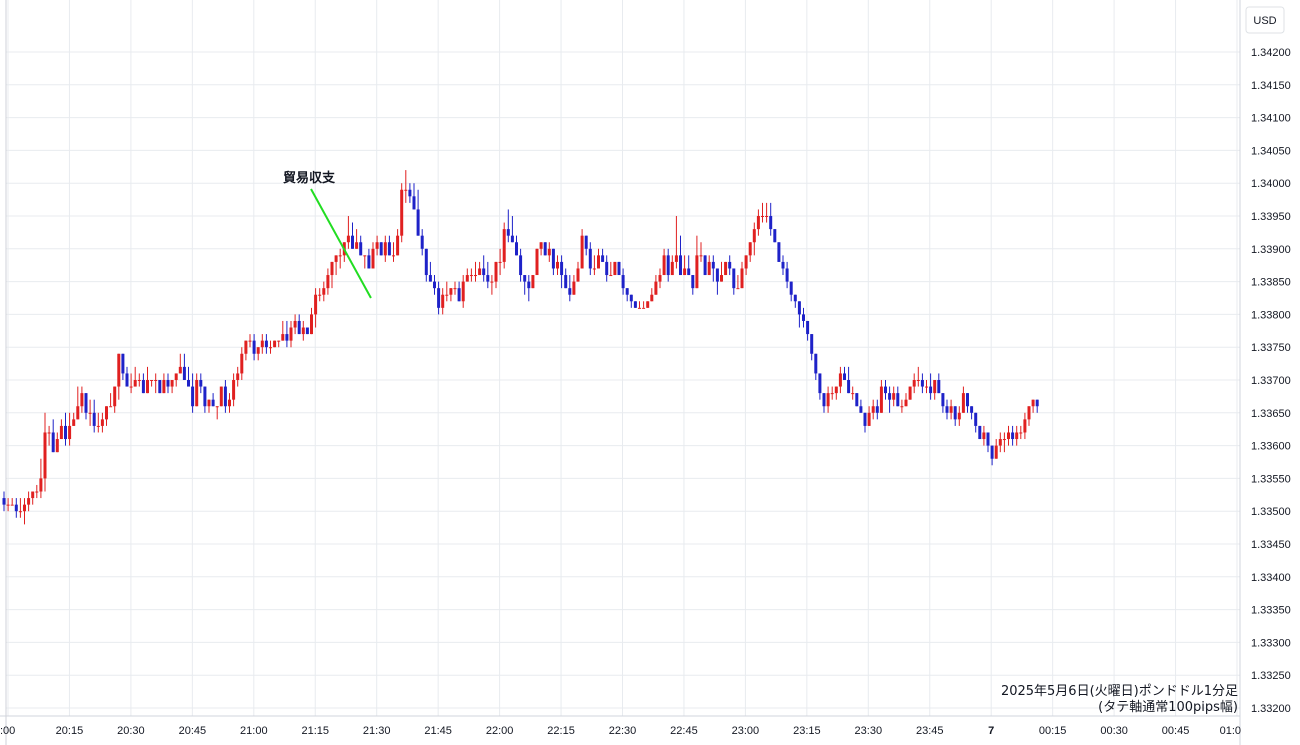  I want to click on y-tick-label: 1.33950, so click(1271, 217).